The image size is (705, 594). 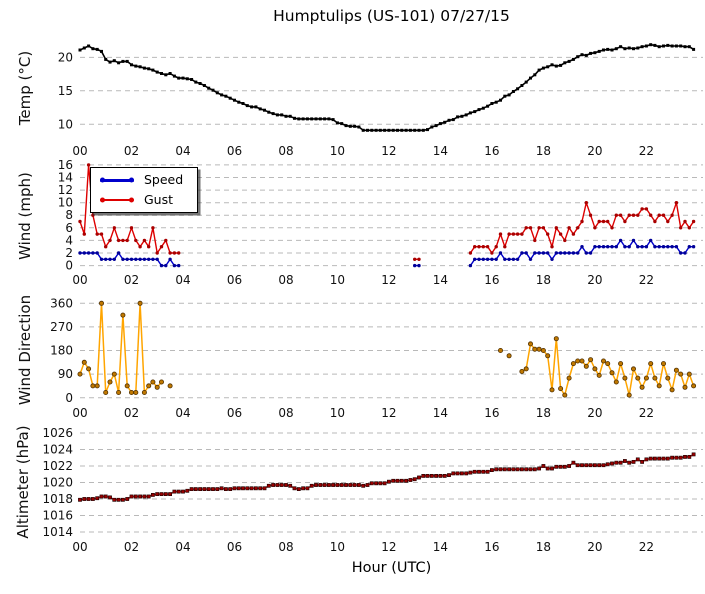 I want to click on y-tick-label: 1026, so click(x=57, y=433).